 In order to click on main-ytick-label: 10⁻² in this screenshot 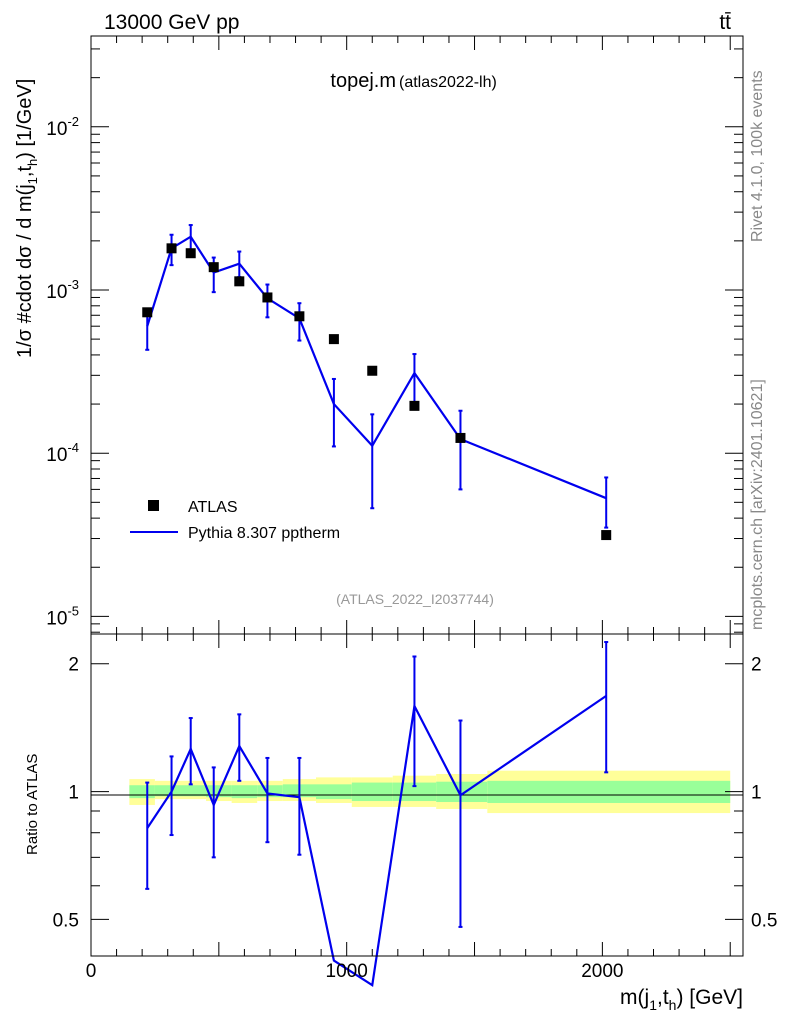, I will do `click(62, 127)`.